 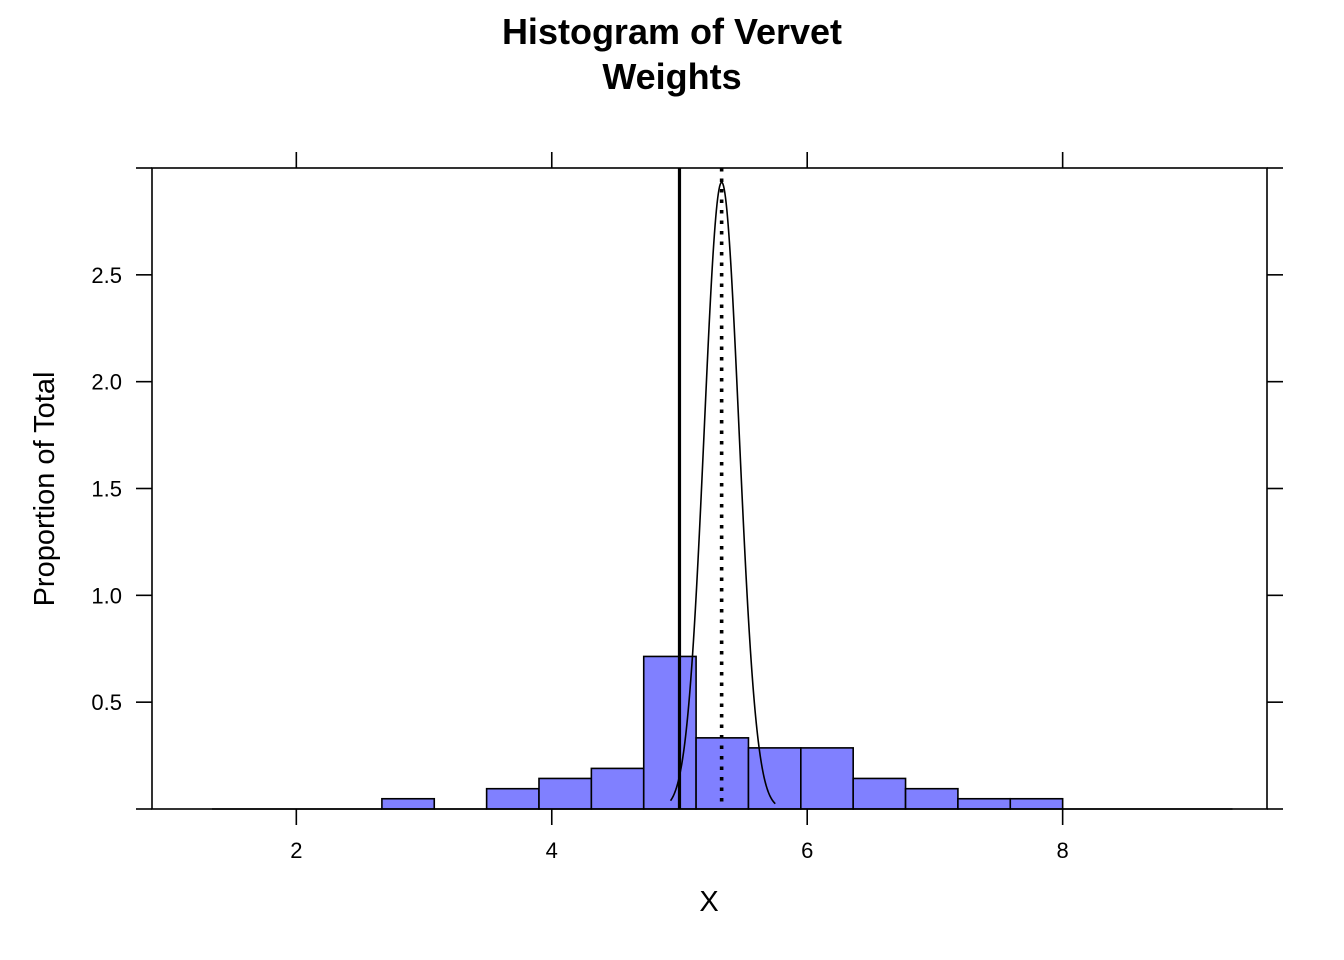 What do you see at coordinates (106, 275) in the screenshot?
I see `y-tick-label: 2.5` at bounding box center [106, 275].